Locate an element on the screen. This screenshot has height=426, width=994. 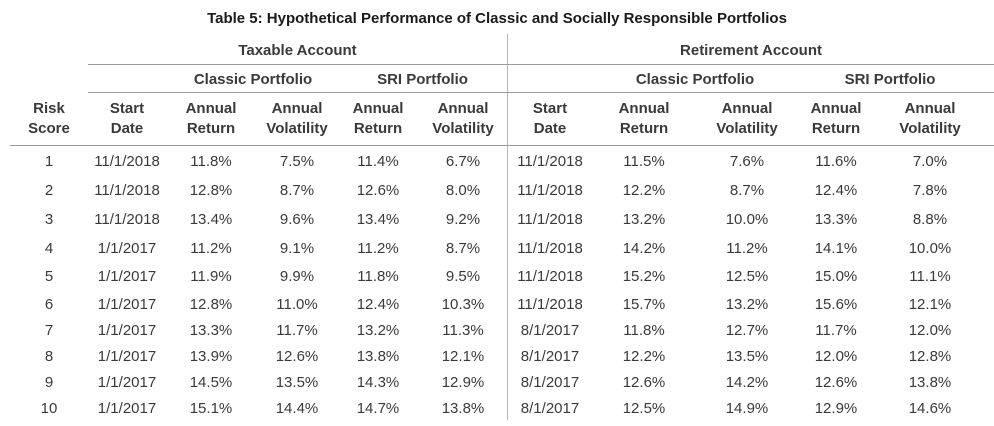
cell-risk-score: 5 is located at coordinates (49, 276).